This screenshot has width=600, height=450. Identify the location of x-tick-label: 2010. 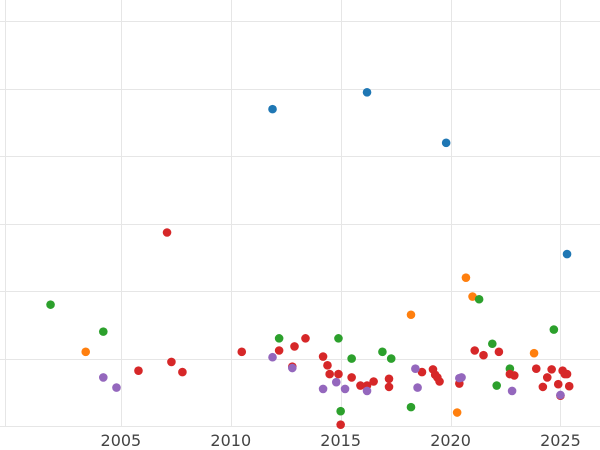
(230, 440).